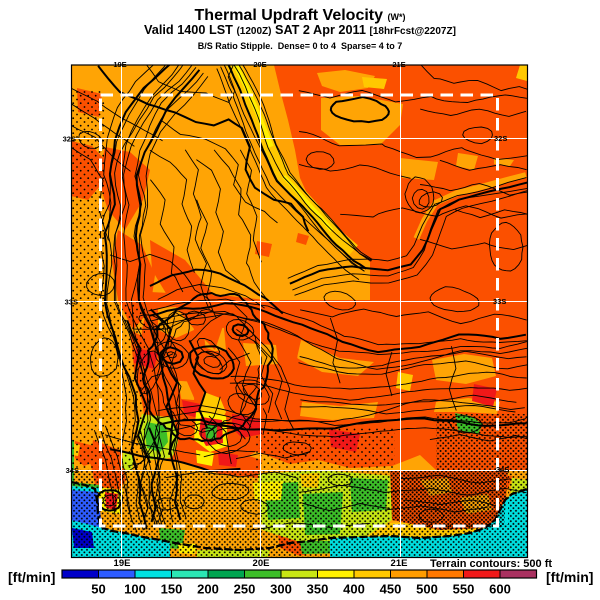 The image size is (600, 600). What do you see at coordinates (135, 589) in the screenshot?
I see `svg-text: 100` at bounding box center [135, 589].